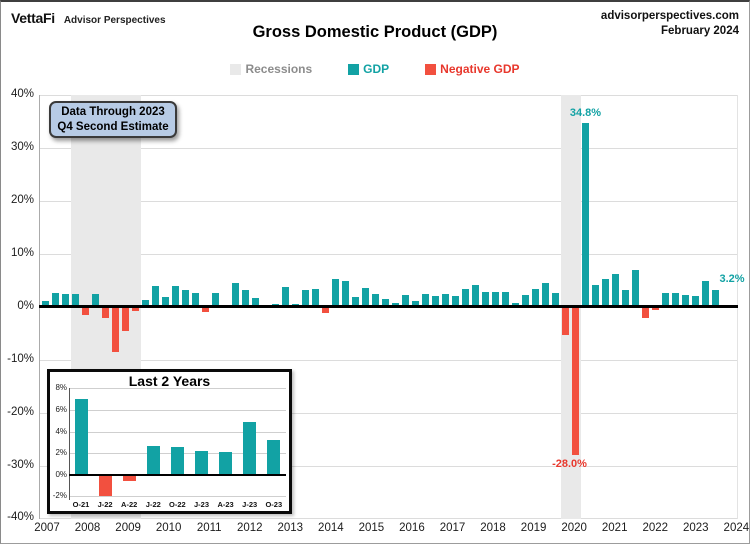 This screenshot has height=544, width=750. I want to click on y-tick-label: -30%, so click(20, 465).